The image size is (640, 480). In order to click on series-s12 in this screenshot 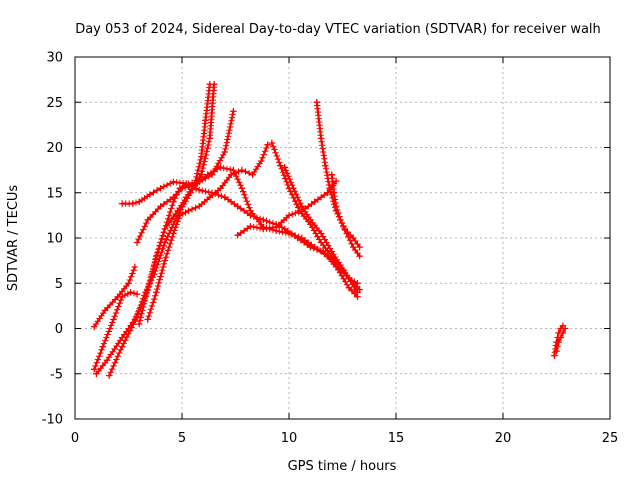, I will do `click(345, 215)`.